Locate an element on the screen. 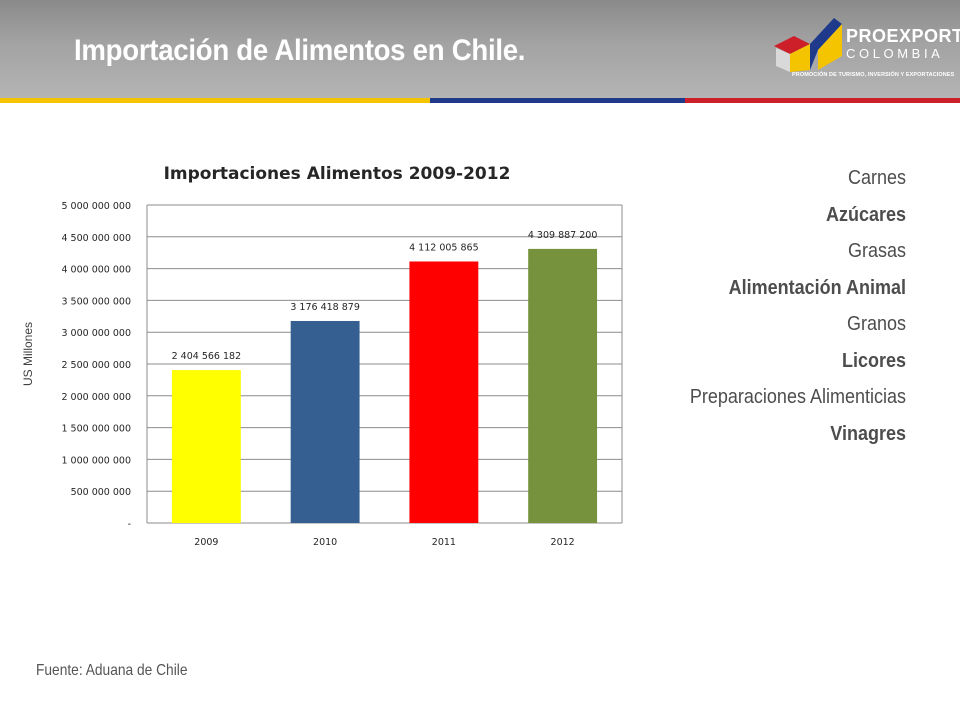 This screenshot has height=720, width=960. y-axis-label: US Millones is located at coordinates (28, 354).